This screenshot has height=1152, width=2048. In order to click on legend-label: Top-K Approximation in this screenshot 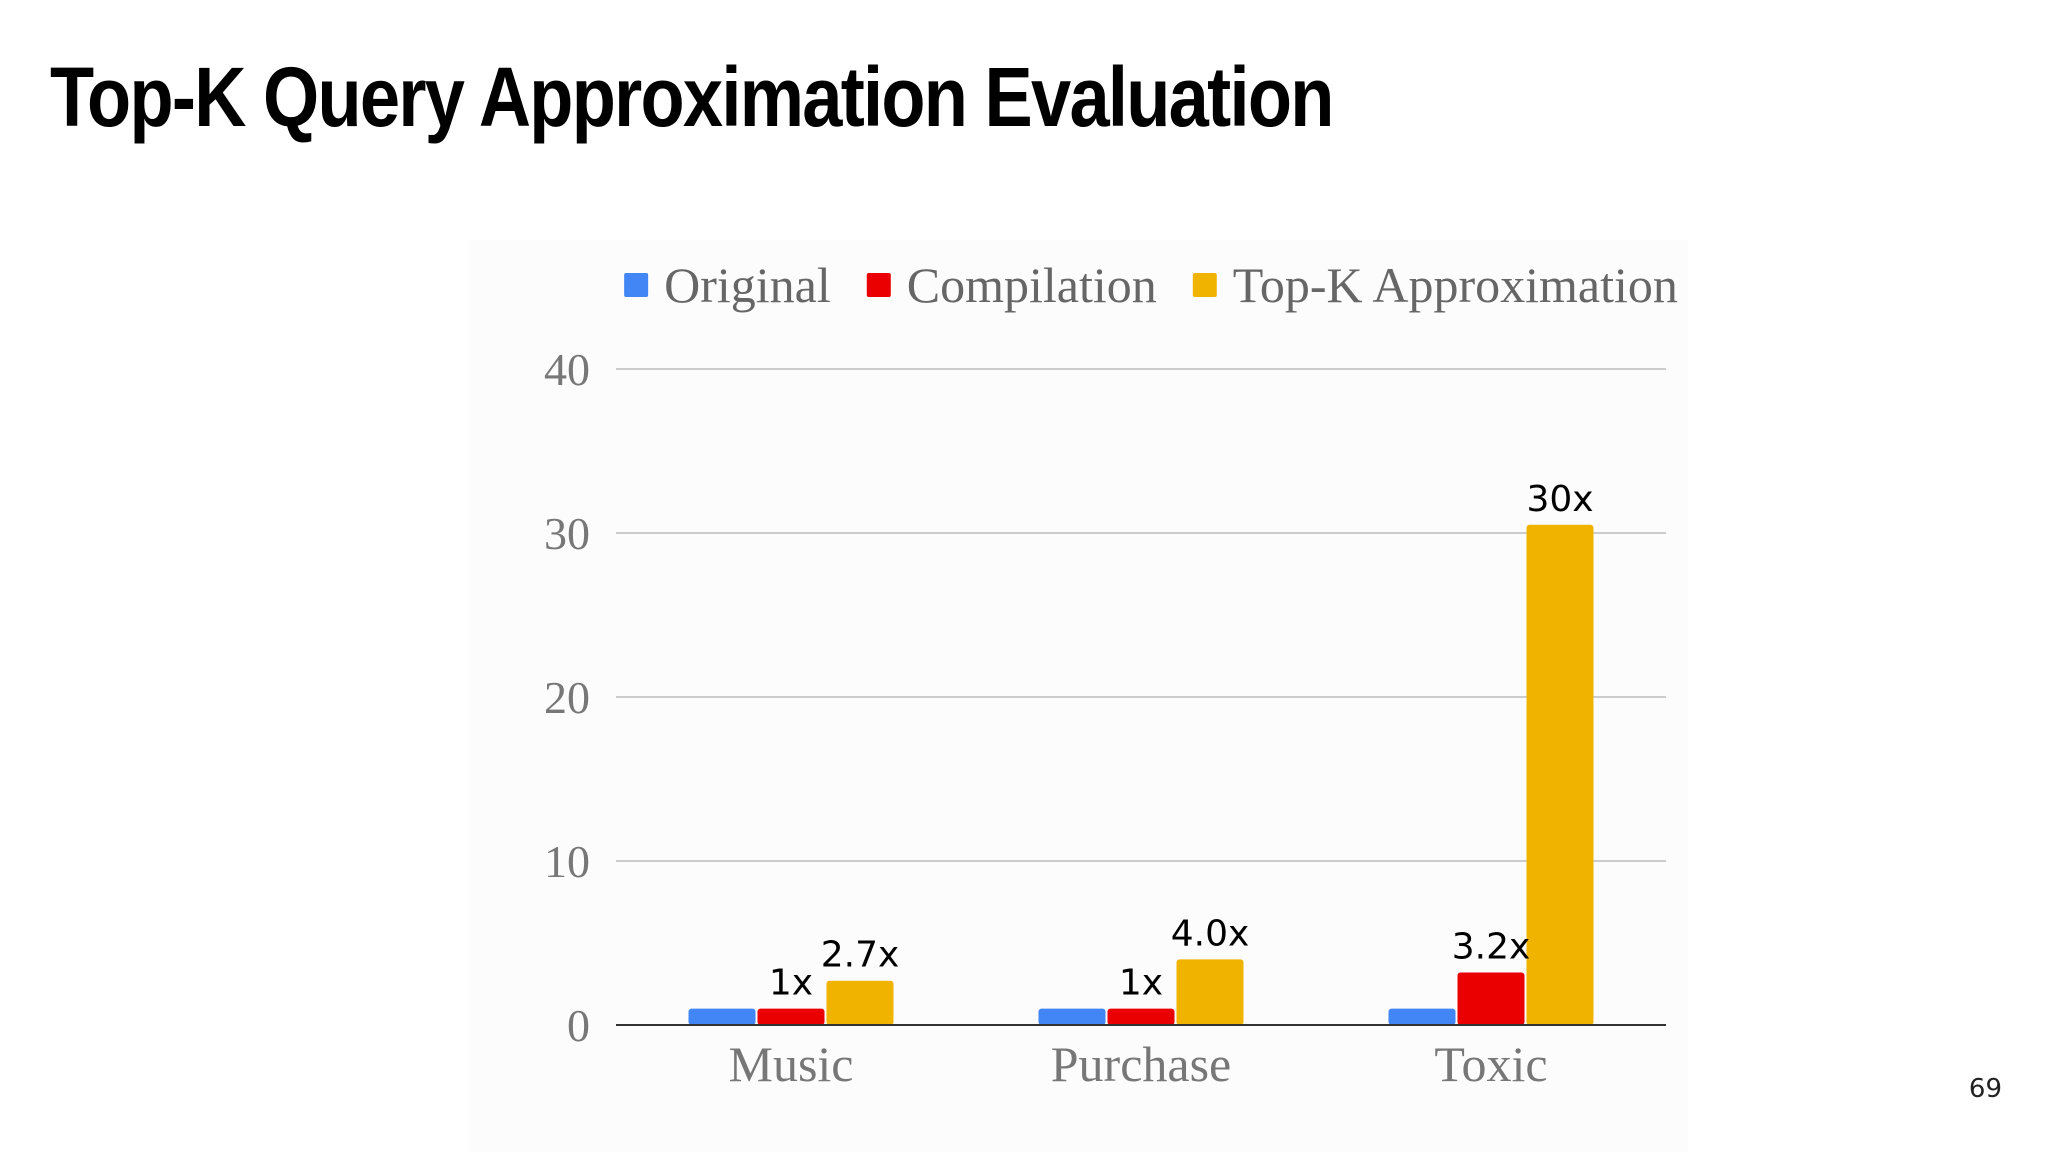, I will do `click(1455, 285)`.